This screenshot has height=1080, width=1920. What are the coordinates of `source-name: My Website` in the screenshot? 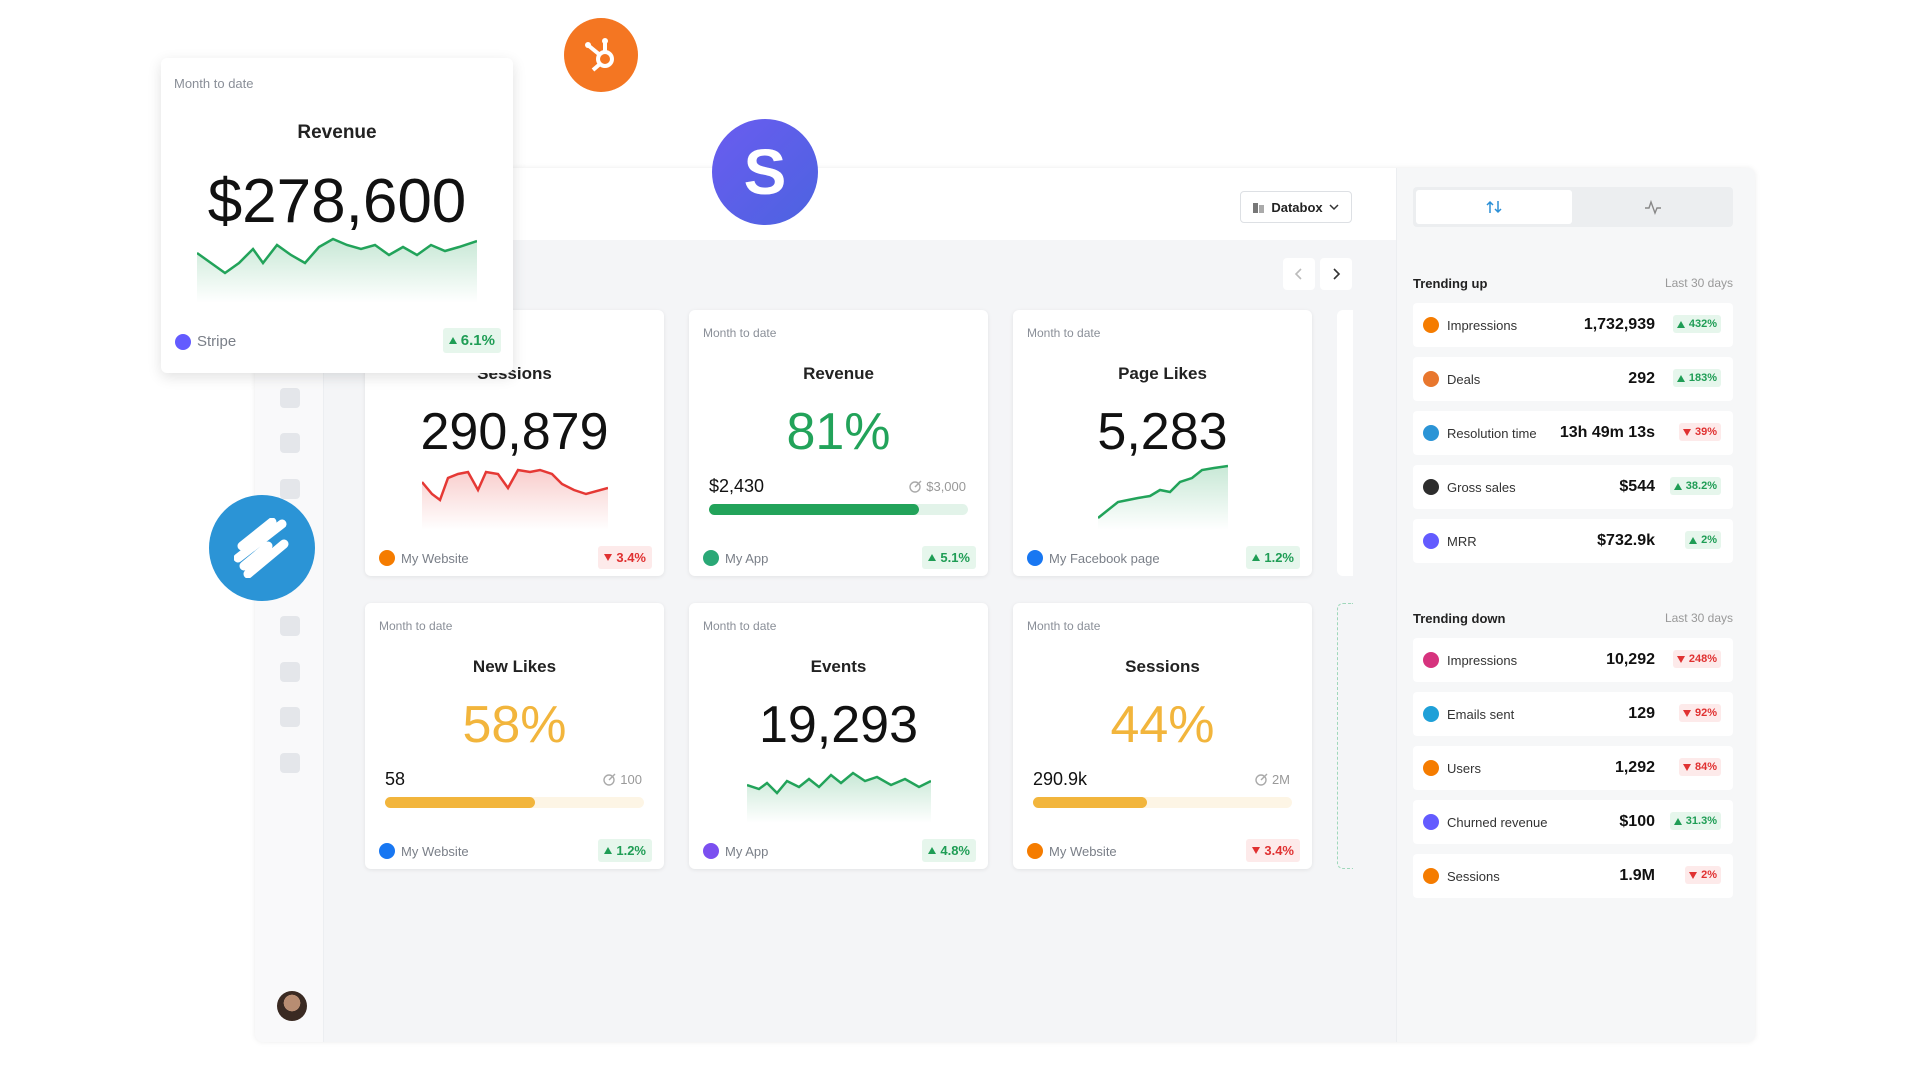 It's located at (435, 851).